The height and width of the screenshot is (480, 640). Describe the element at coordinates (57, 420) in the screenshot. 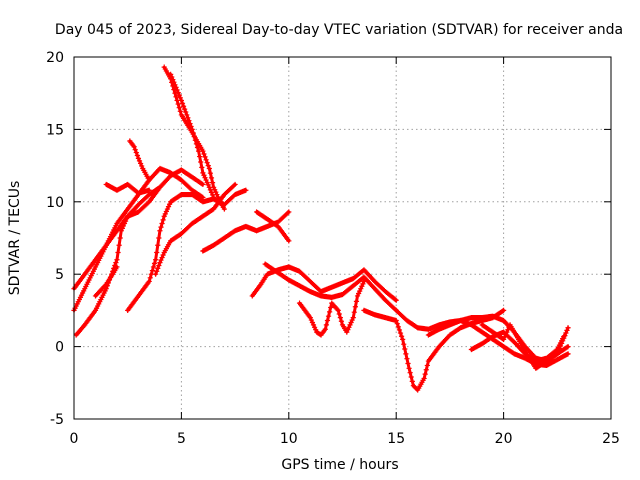

I see `y-tick-label: -5` at that location.